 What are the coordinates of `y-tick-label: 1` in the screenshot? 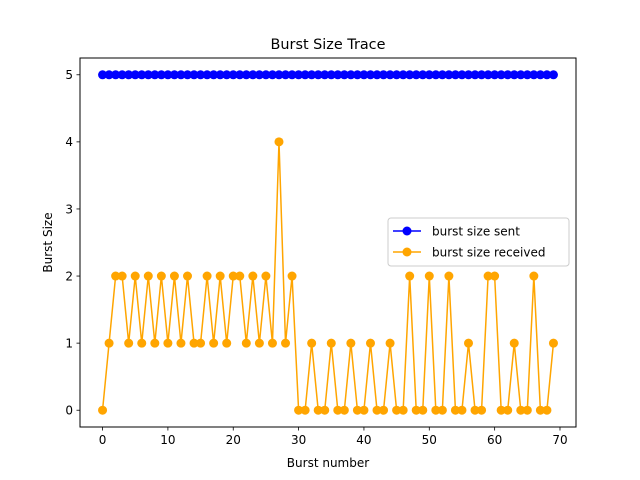 It's located at (69, 343).